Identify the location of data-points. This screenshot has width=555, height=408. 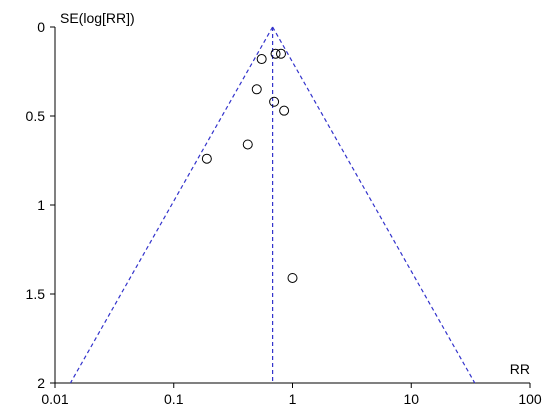
(249, 165).